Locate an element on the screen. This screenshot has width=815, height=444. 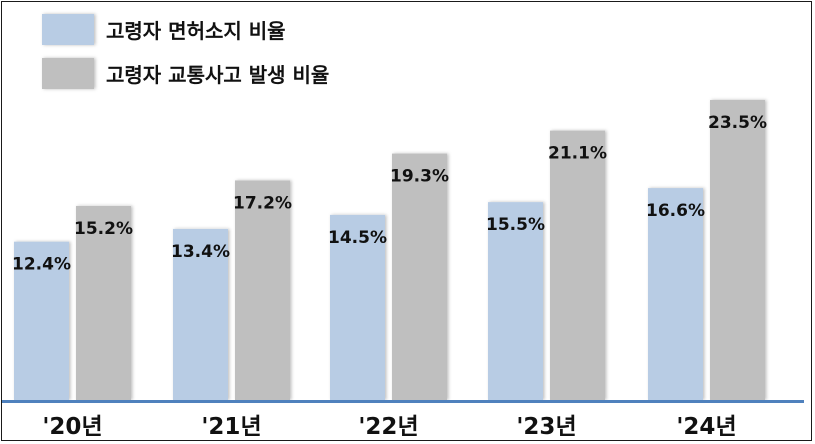
value-label-accident-4: 21.1% is located at coordinates (577, 154).